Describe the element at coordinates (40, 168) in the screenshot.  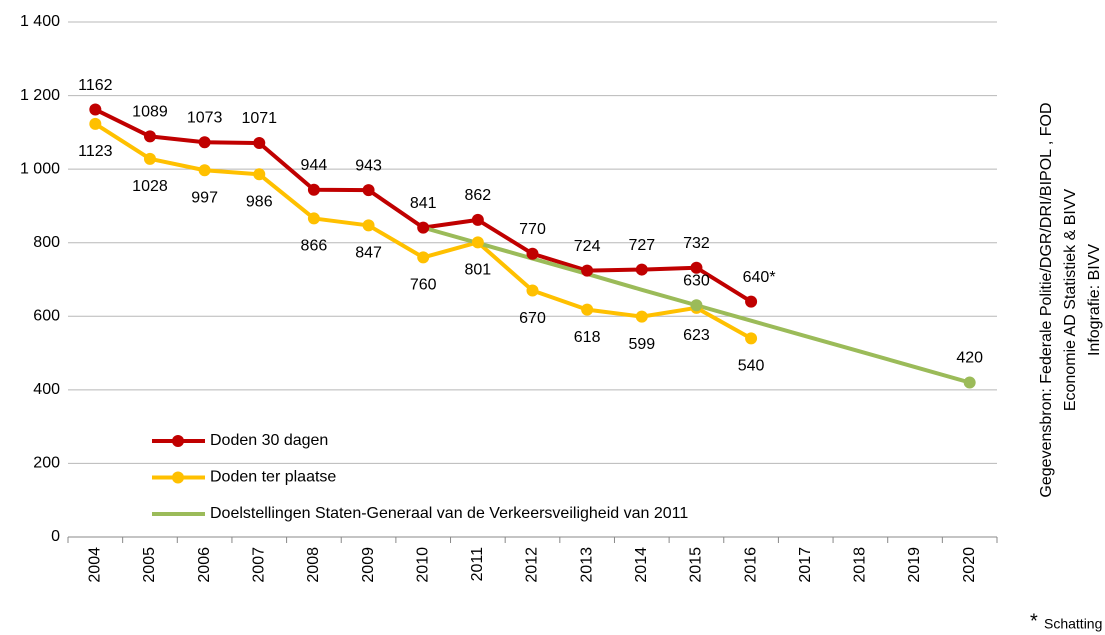
I see `y-tick-label: 1 000` at that location.